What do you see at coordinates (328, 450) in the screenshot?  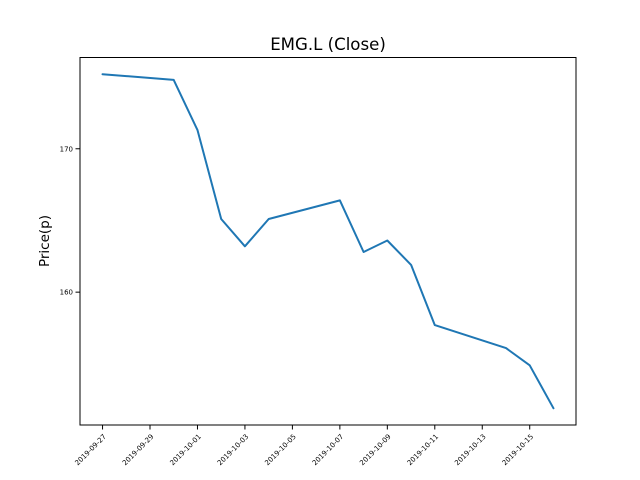 I see `x-tick-label: 2019-10-07` at bounding box center [328, 450].